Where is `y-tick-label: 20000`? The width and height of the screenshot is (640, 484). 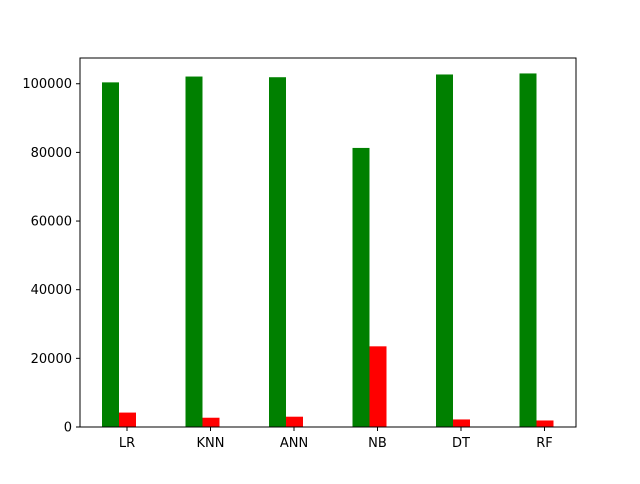
y-tick-label: 20000 is located at coordinates (51, 359).